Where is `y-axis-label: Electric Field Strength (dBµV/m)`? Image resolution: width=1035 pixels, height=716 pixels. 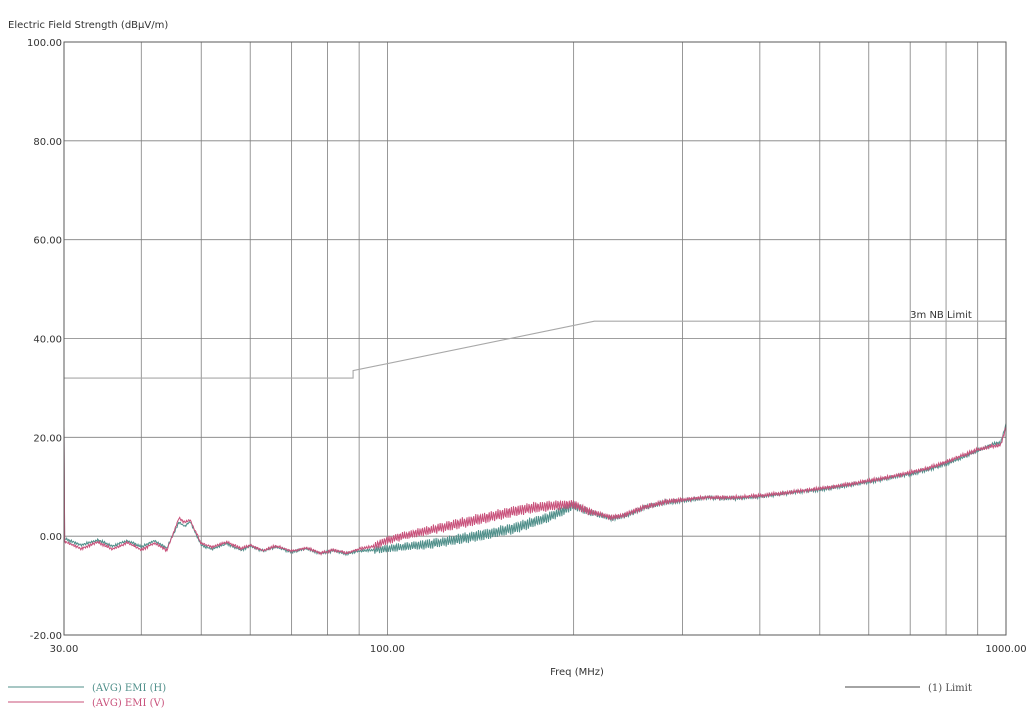
y-axis-label: Electric Field Strength (dBµV/m) is located at coordinates (88, 25).